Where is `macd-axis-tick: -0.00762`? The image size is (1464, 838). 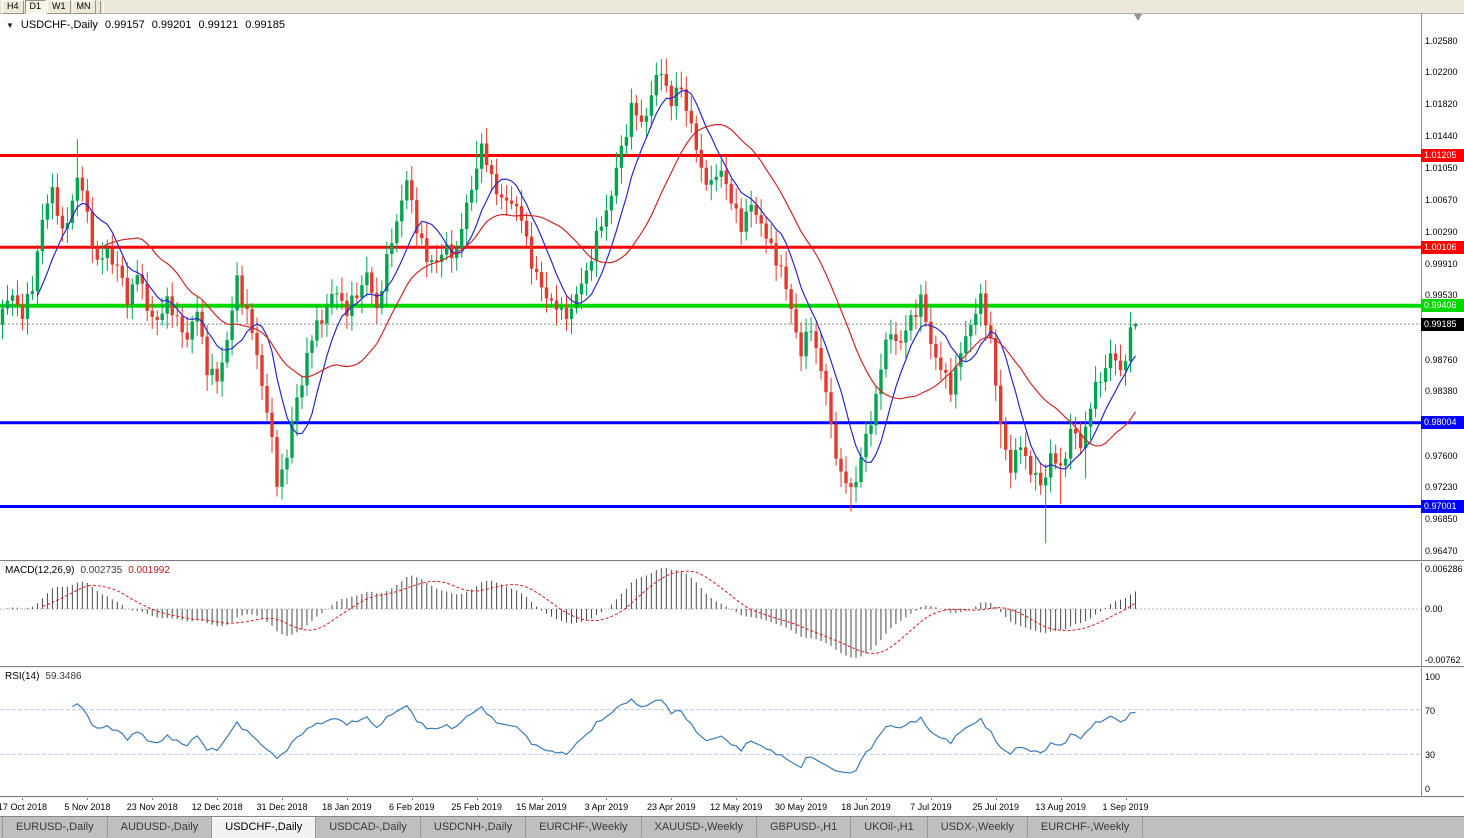 macd-axis-tick: -0.00762 is located at coordinates (1443, 660).